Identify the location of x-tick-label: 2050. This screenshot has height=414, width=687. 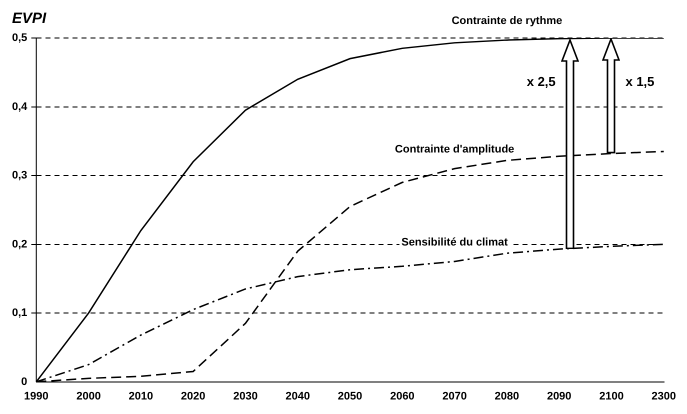
(350, 396).